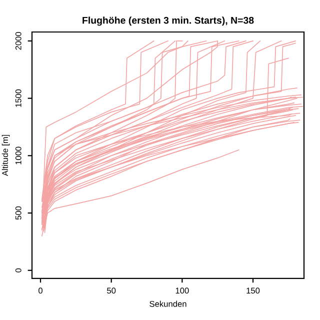 The width and height of the screenshot is (320, 320). I want to click on y-tick-label: 1500, so click(18, 98).